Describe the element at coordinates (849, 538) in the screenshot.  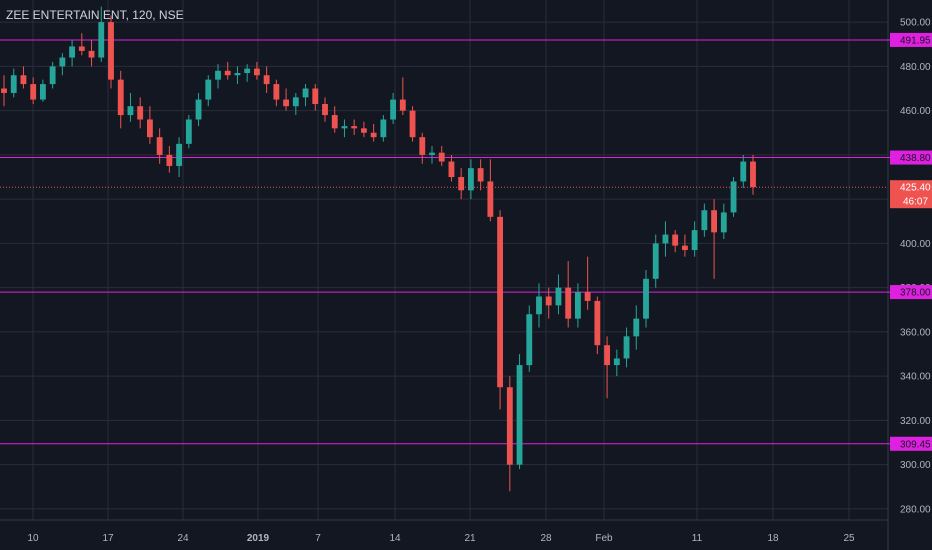
I see `x-tick-label: 25` at that location.